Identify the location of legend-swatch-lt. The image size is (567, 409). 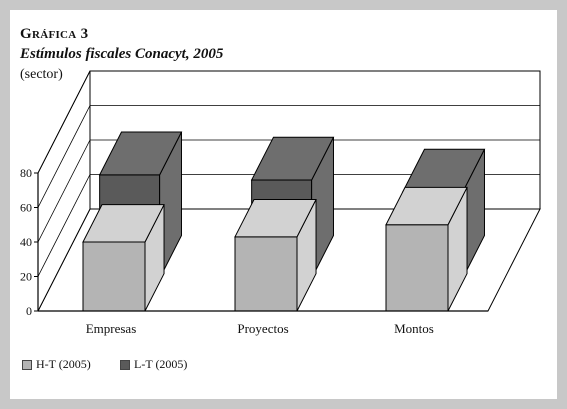
(125, 364).